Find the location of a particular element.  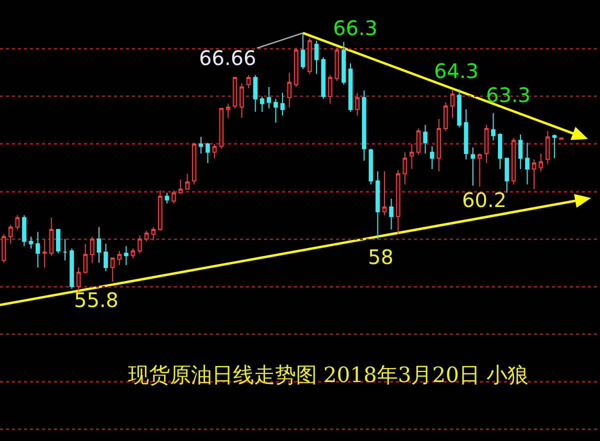

annotation: 60.2 is located at coordinates (484, 200).